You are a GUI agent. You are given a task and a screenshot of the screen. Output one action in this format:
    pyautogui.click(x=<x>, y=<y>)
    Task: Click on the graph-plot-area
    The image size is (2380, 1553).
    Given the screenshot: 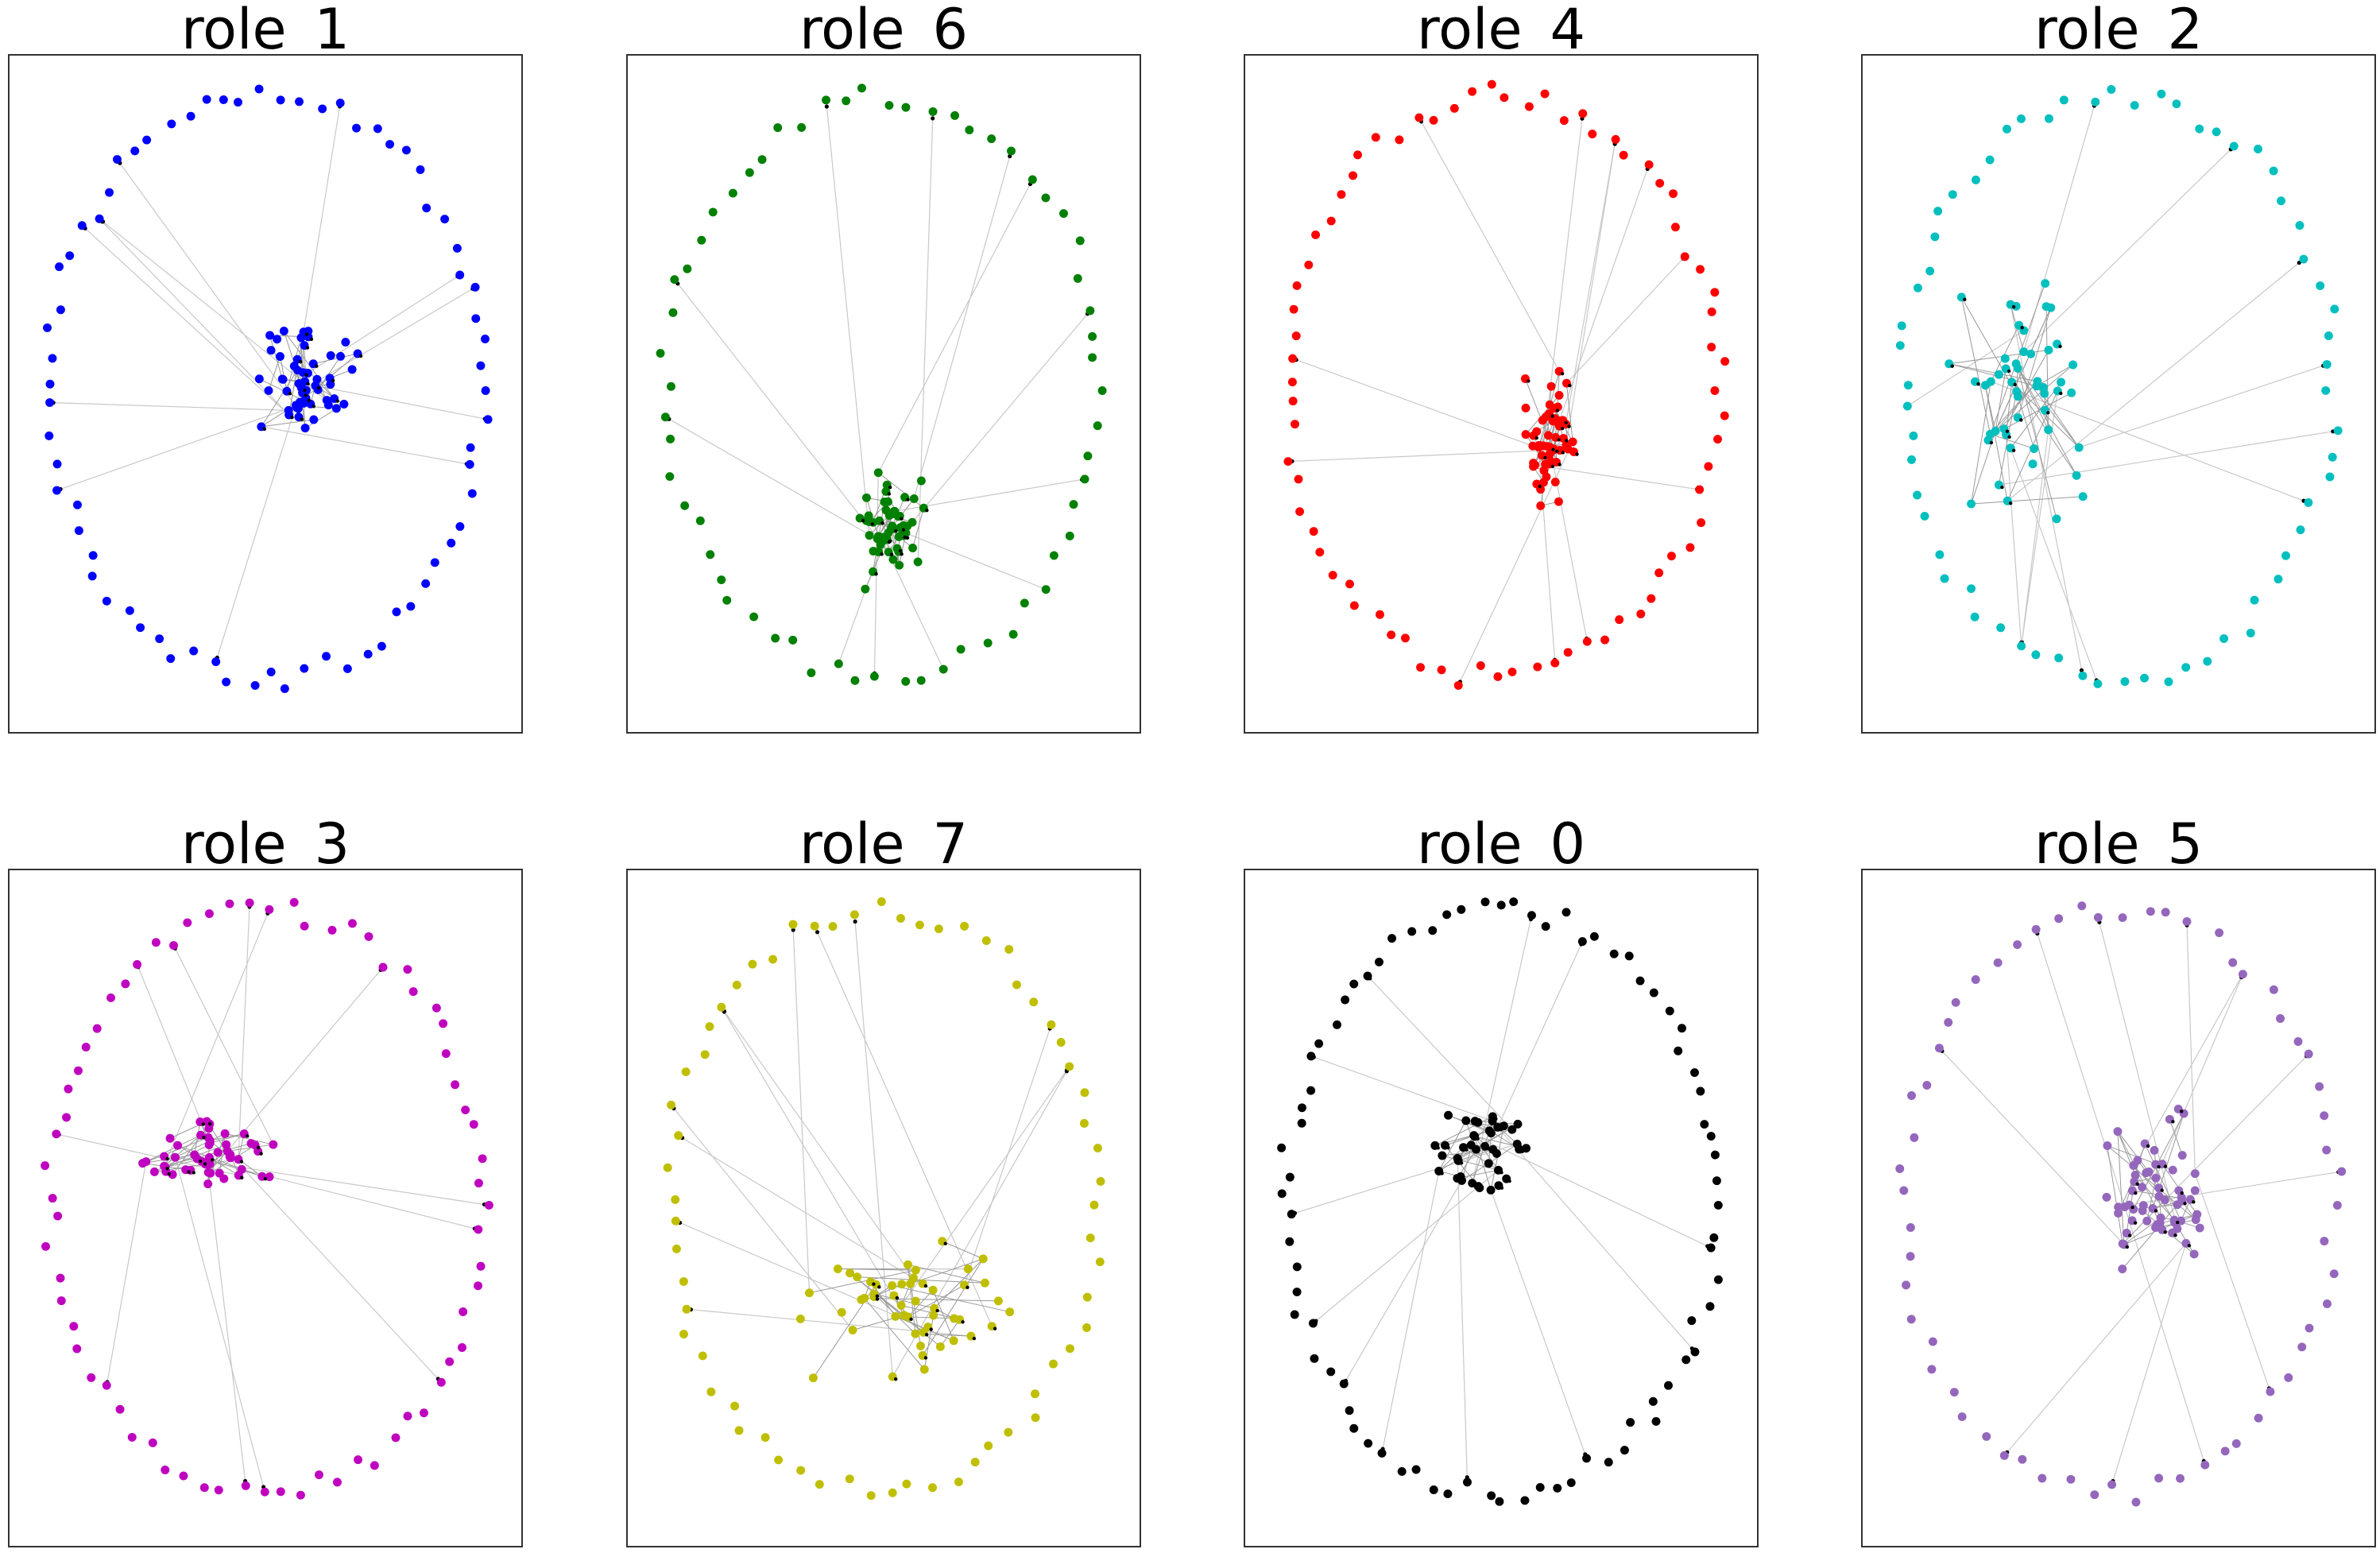 What is the action you would take?
    pyautogui.click(x=1501, y=1208)
    